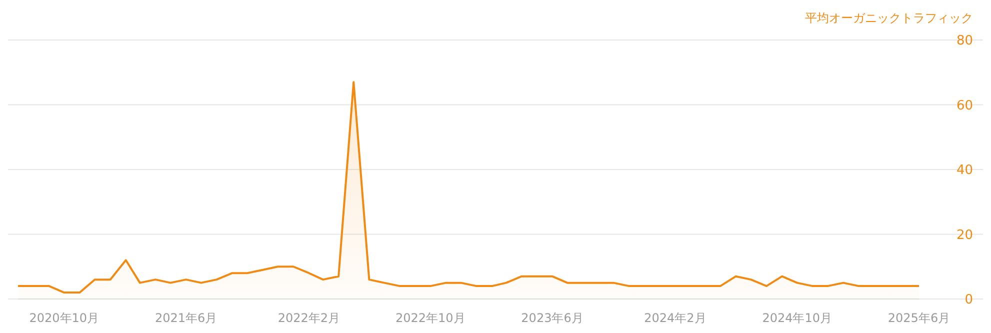 The height and width of the screenshot is (333, 991). I want to click on x-tick-label: 2024年10月, so click(797, 318).